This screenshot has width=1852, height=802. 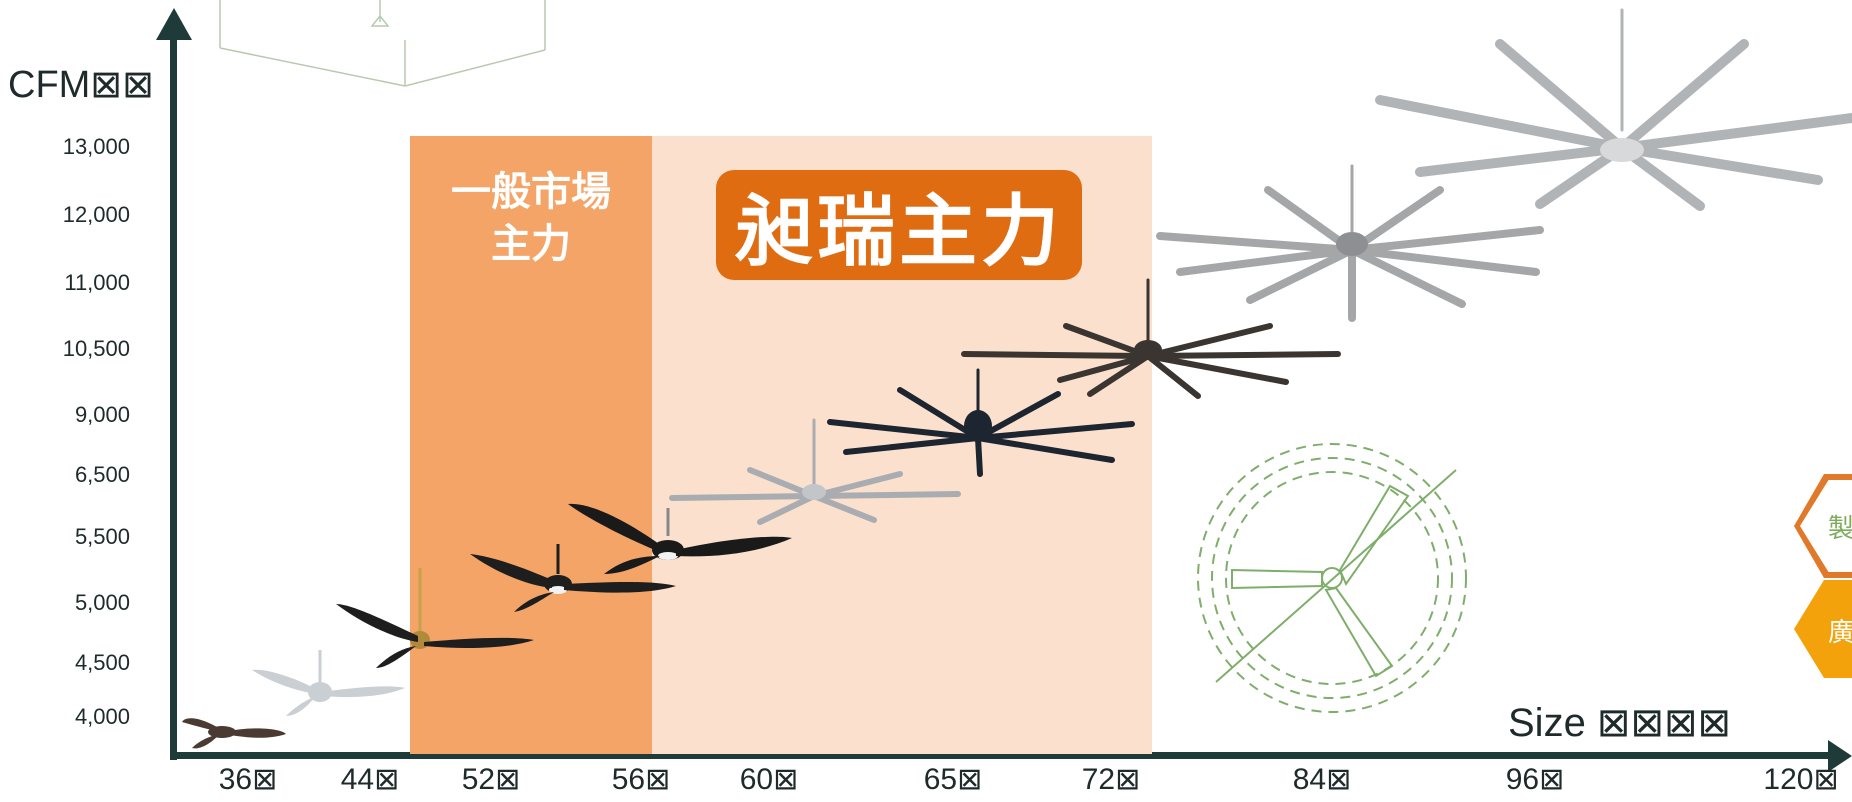 What do you see at coordinates (96, 146) in the screenshot?
I see `y-tick-label: 13,000` at bounding box center [96, 146].